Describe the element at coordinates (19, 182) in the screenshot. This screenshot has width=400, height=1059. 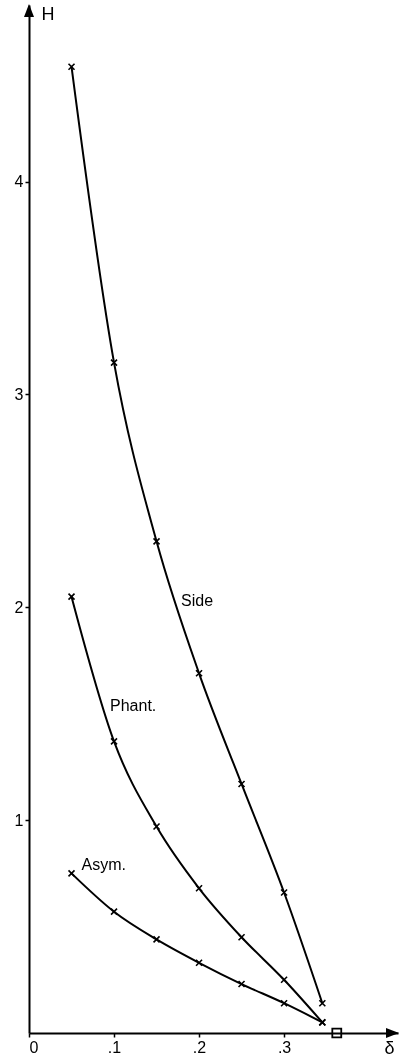
I see `y-tick-label: 4` at that location.